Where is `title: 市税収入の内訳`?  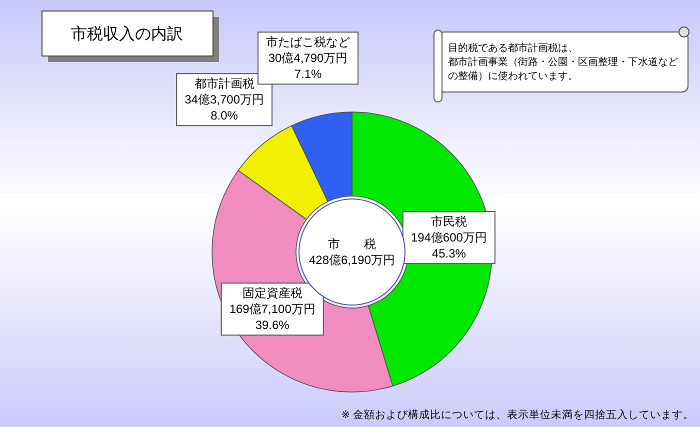
title: 市税収入の内訳 is located at coordinates (130, 36).